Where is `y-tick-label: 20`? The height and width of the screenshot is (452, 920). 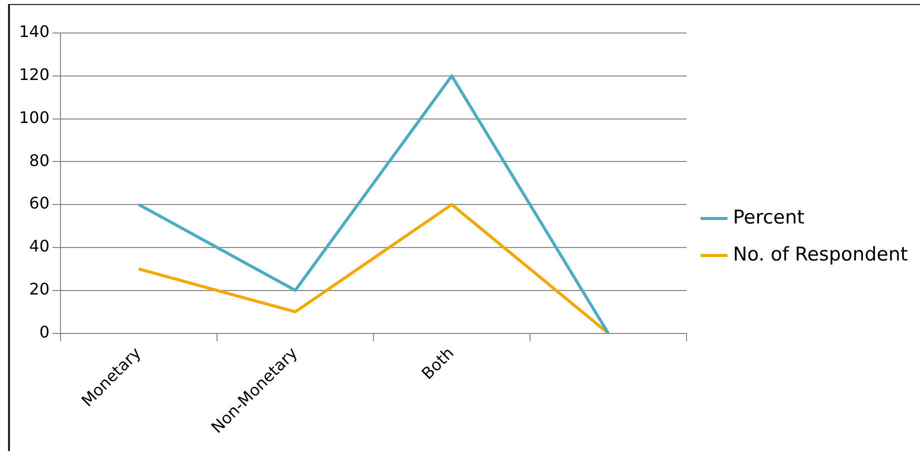 y-tick-label: 20 is located at coordinates (39, 289).